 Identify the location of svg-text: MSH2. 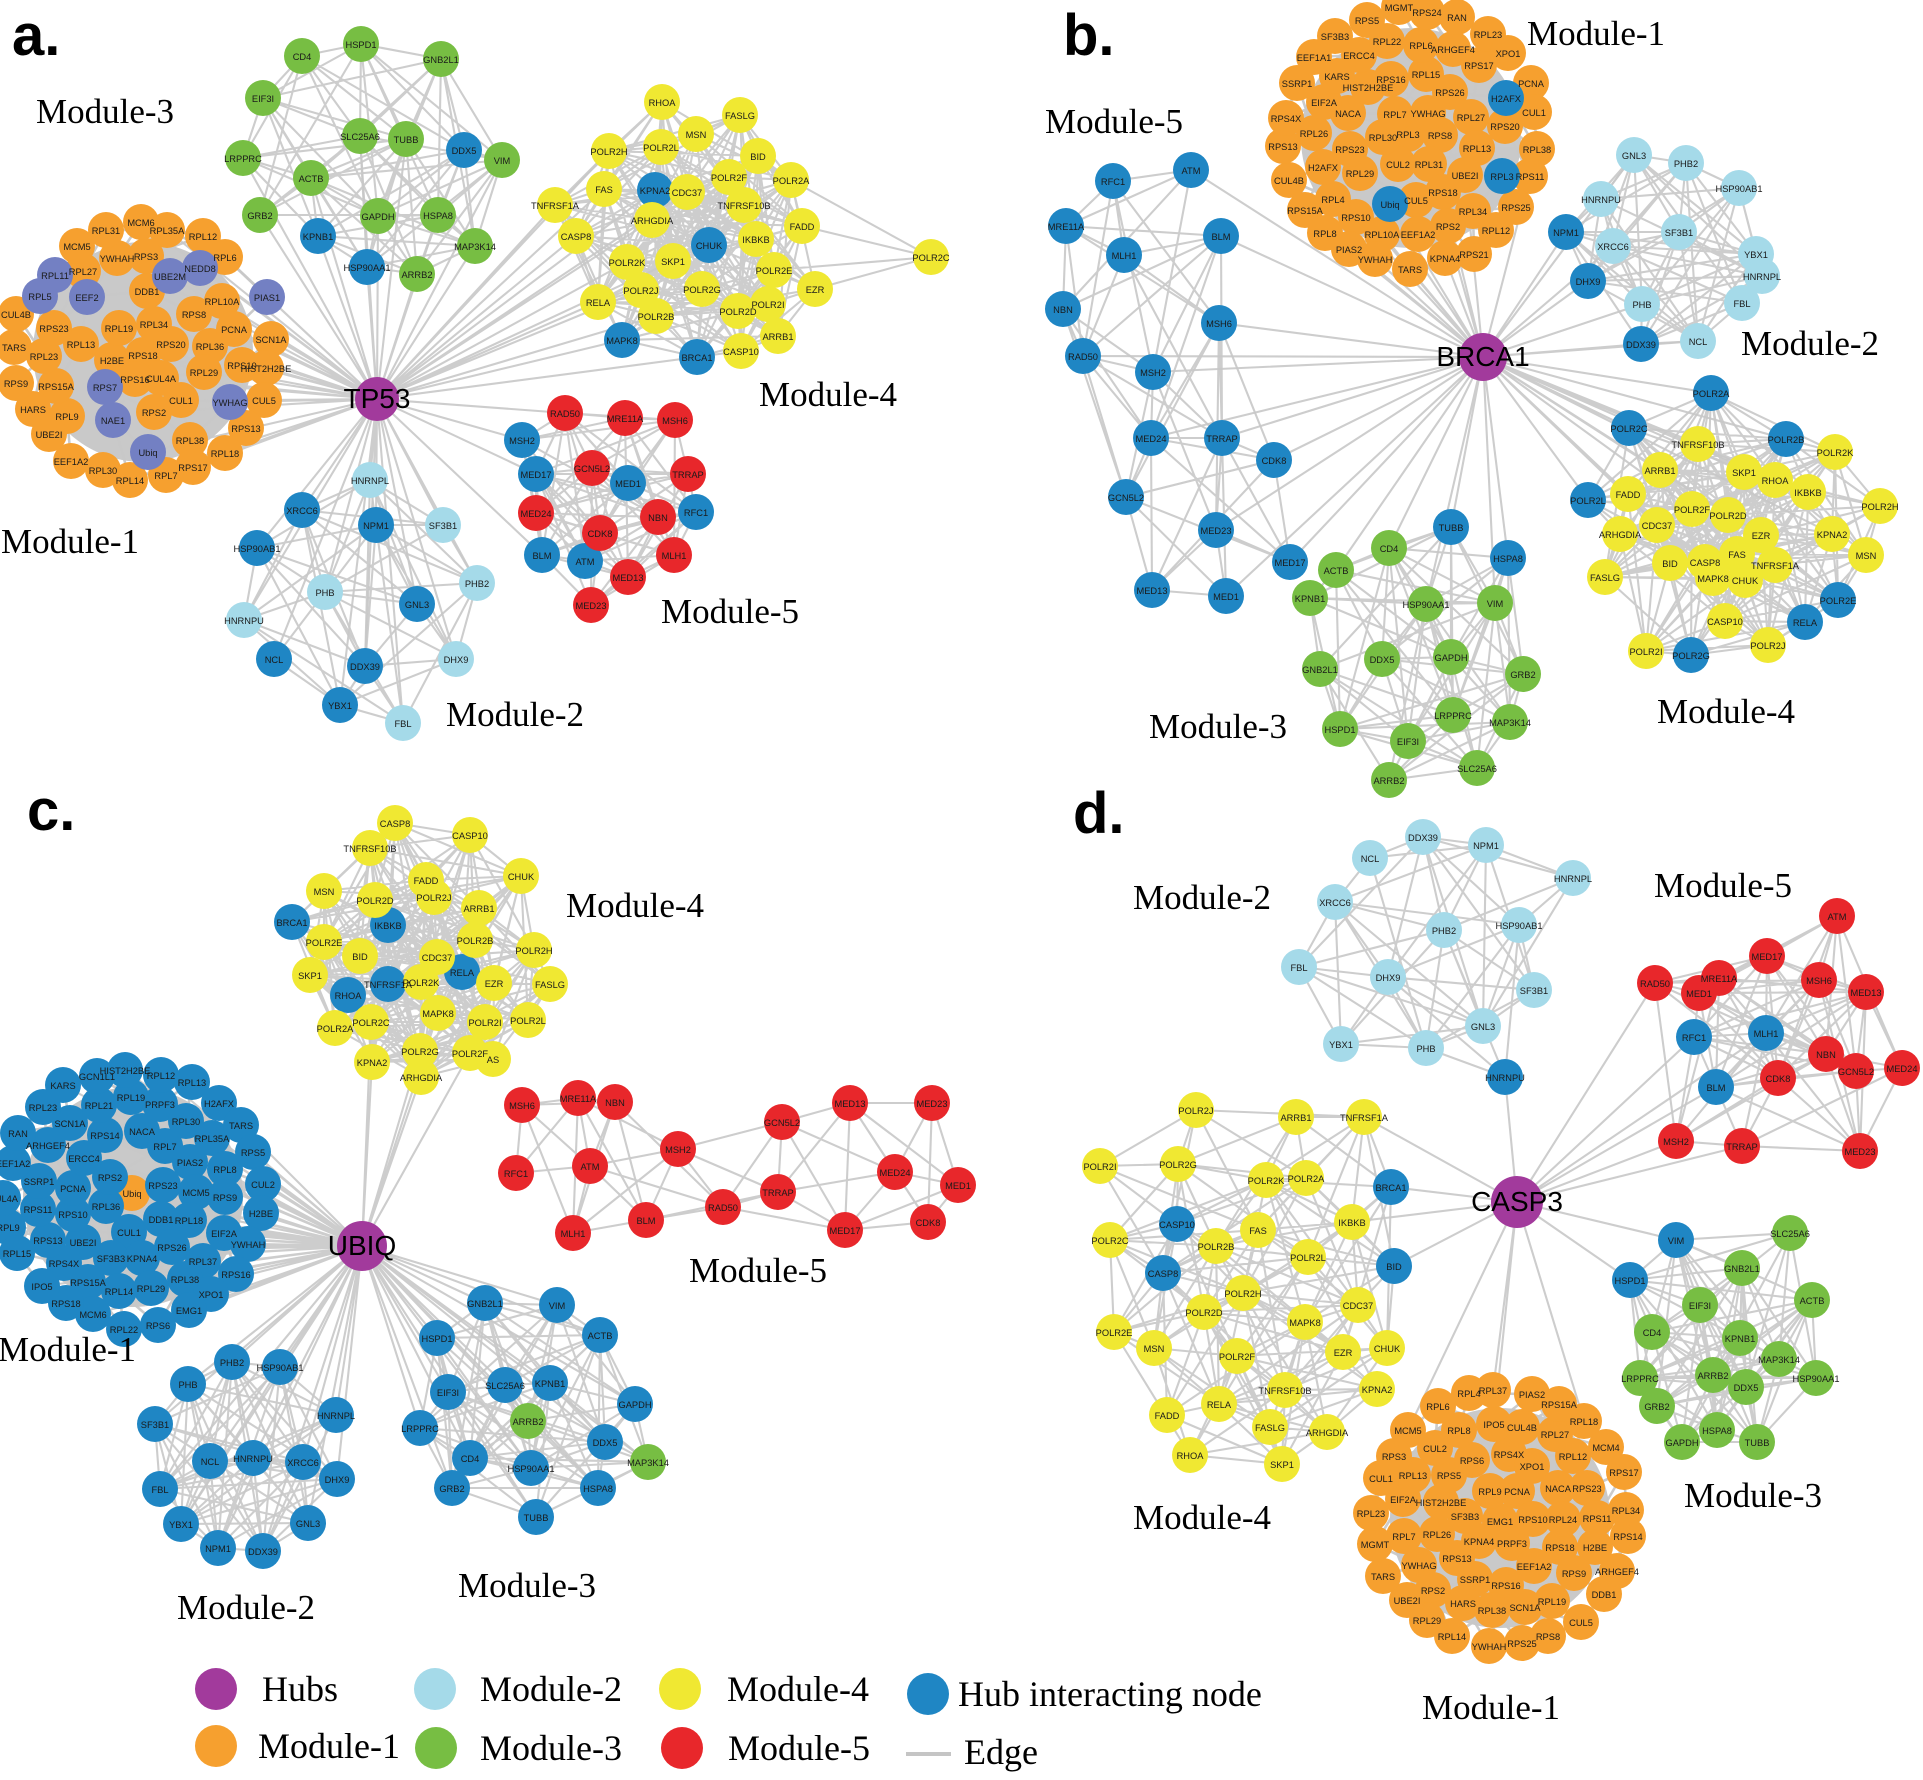
(1676, 1142).